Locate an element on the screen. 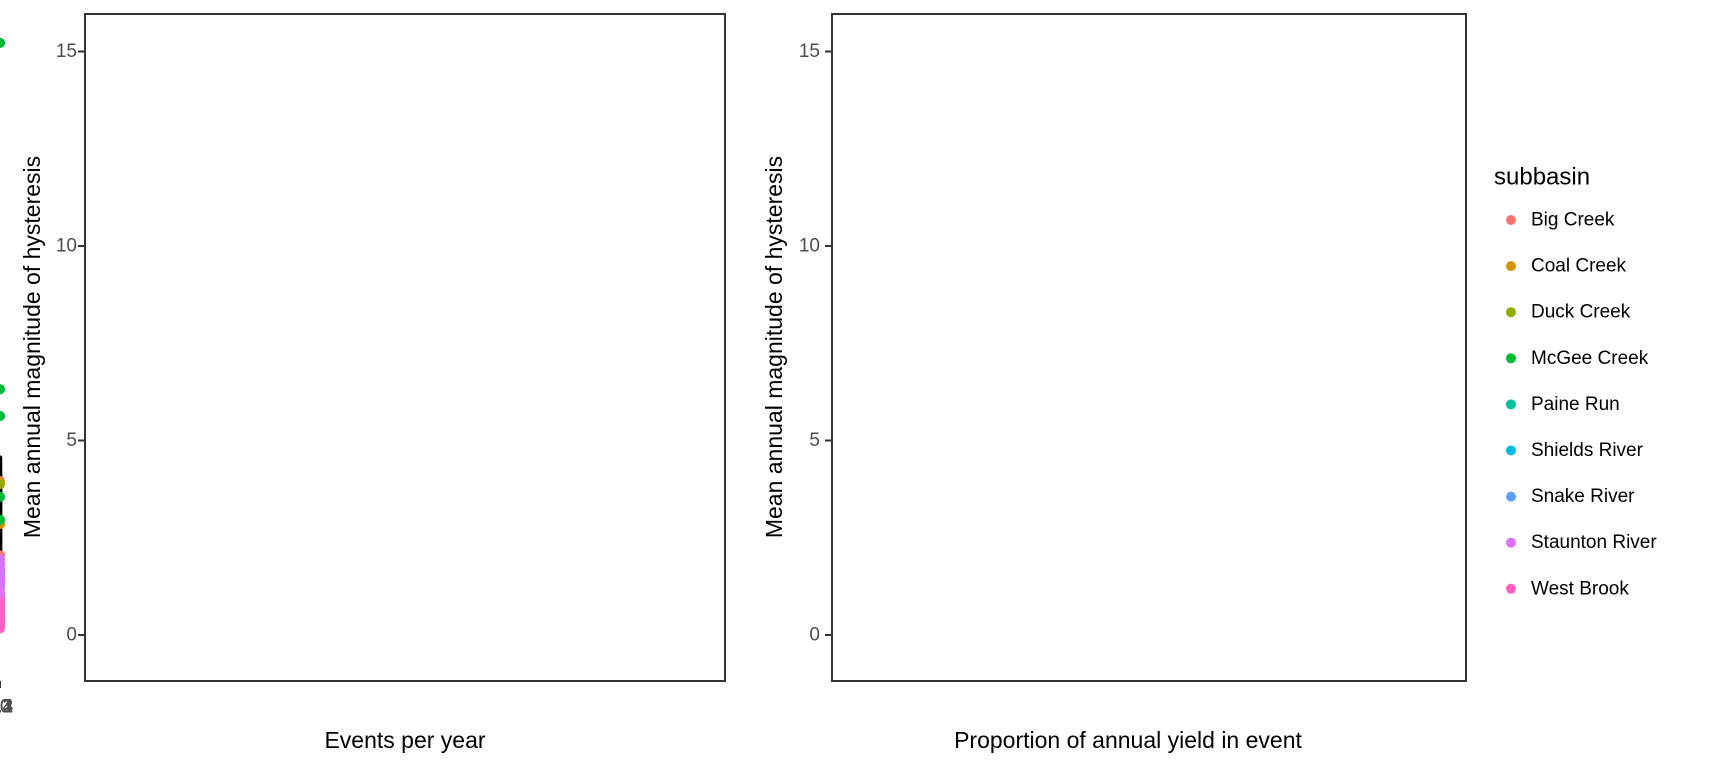 The height and width of the screenshot is (768, 1728). x-tick-label: 0.2 is located at coordinates (6, 707).